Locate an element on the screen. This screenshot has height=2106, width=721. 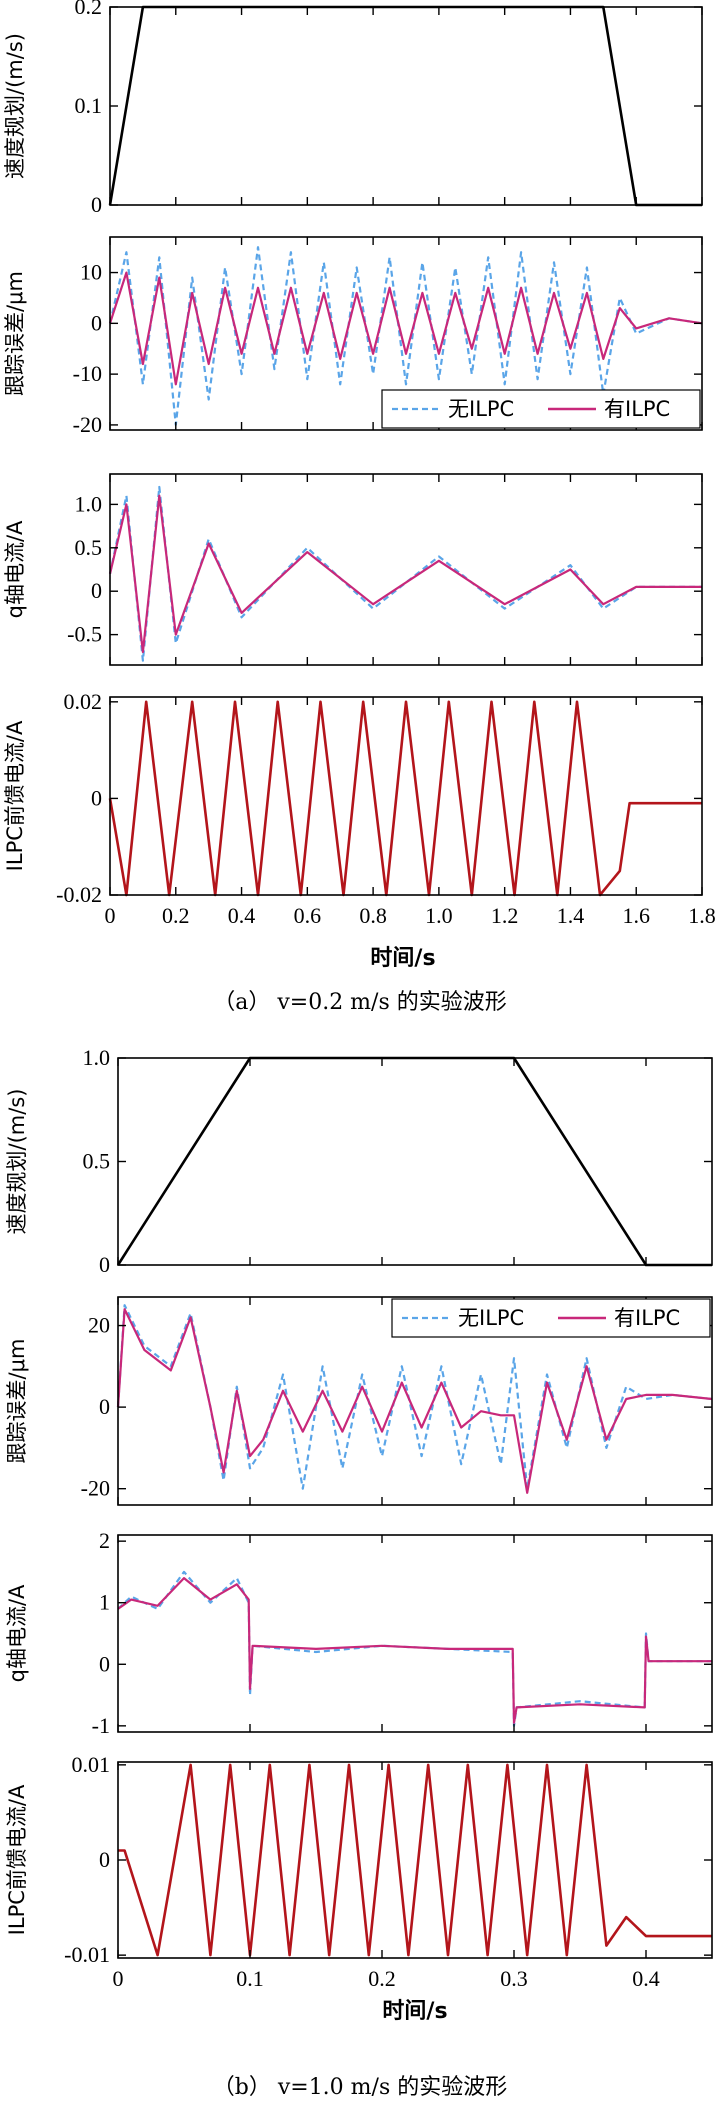
y-axis-label-6: q轴电流/A is located at coordinates (17, 1633).